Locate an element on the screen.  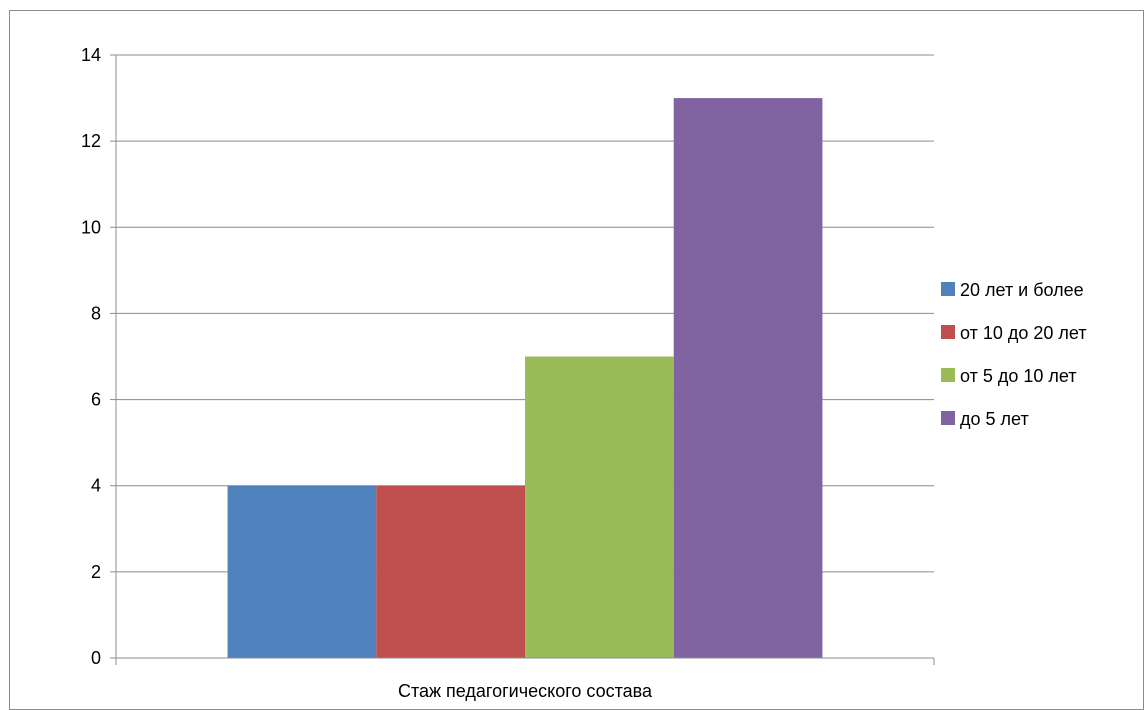
legend-label: до 5 лет is located at coordinates (994, 419).